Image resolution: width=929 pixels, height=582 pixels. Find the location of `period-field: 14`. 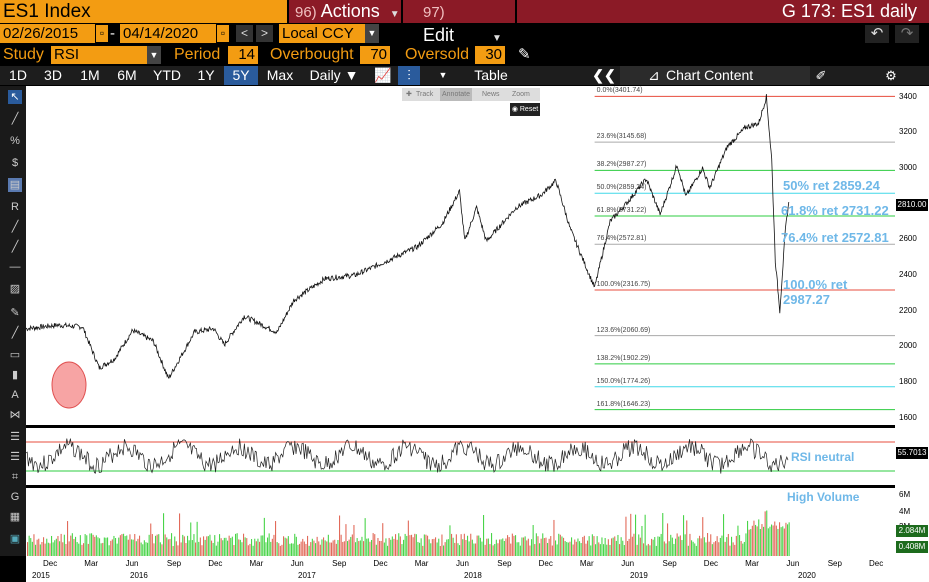

period-field: 14 is located at coordinates (243, 55).